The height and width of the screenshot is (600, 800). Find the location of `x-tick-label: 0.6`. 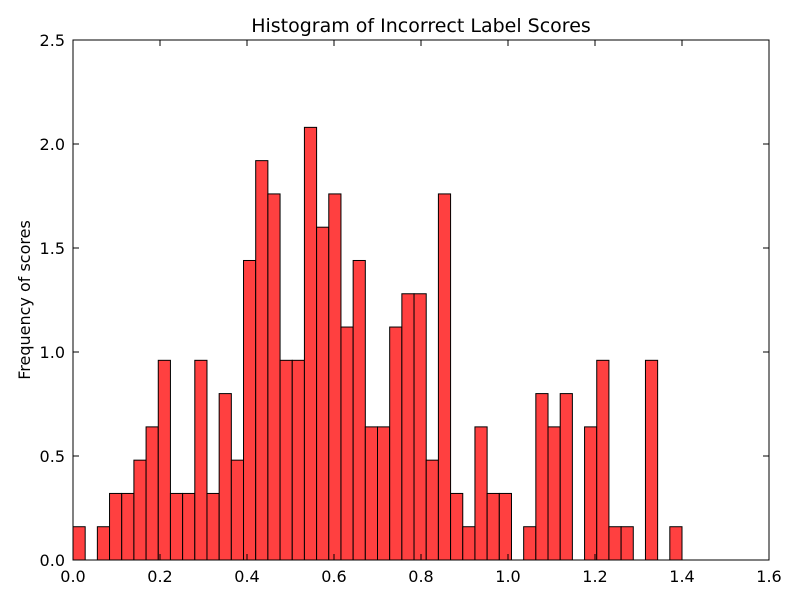

x-tick-label: 0.6 is located at coordinates (333, 576).